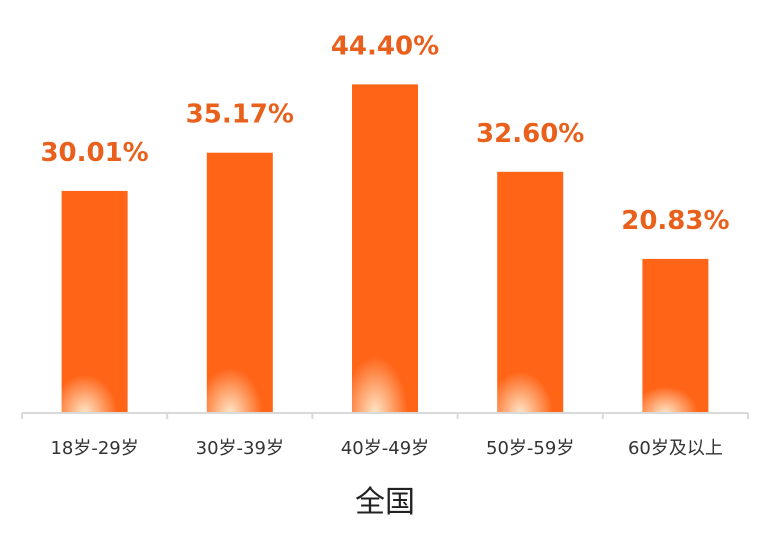  I want to click on bar-value-label: 20.83%, so click(675, 221).